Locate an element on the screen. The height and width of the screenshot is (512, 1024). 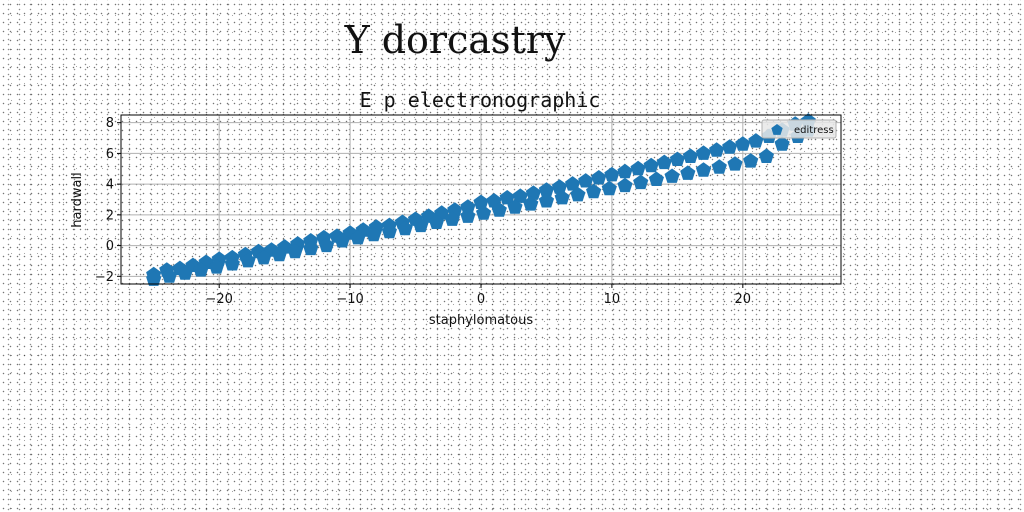
x-tick-label: −20 is located at coordinates (218, 299).